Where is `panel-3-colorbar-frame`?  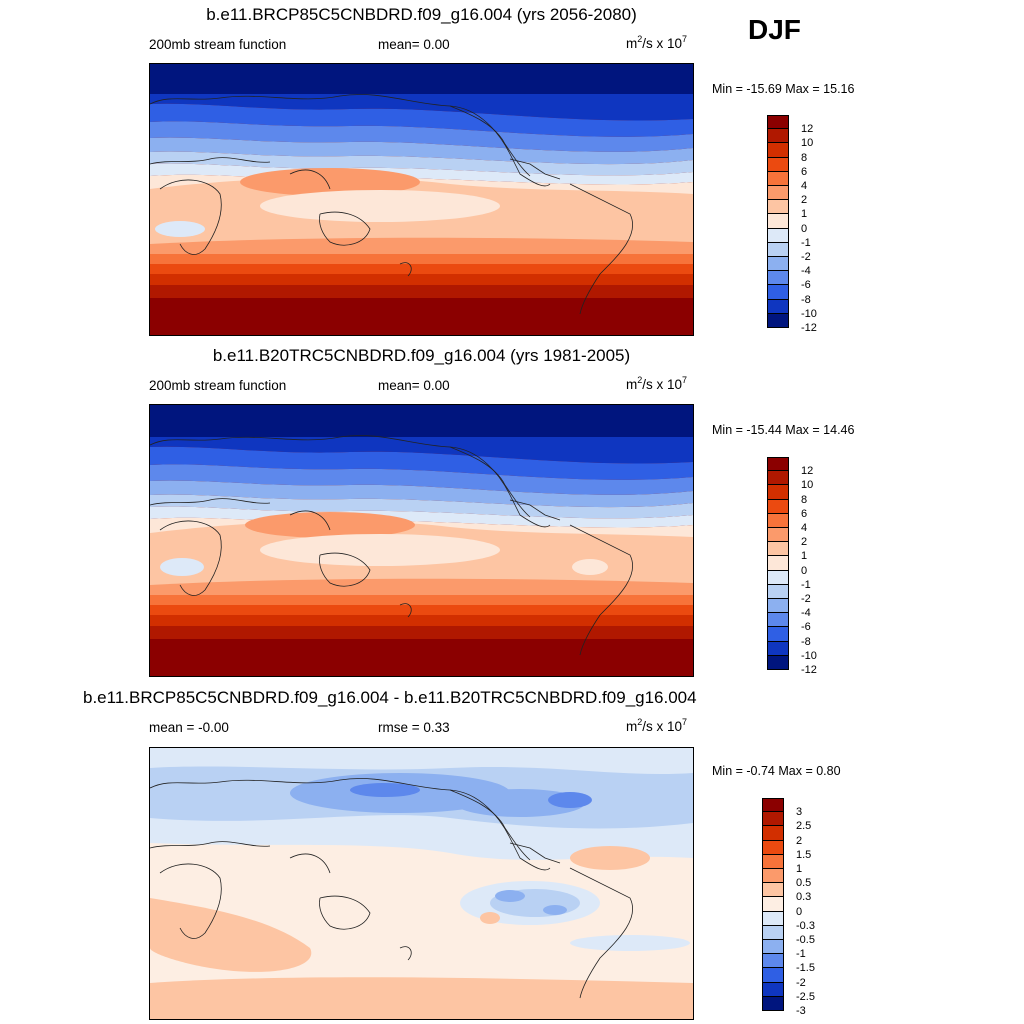
panel-3-colorbar-frame is located at coordinates (773, 904).